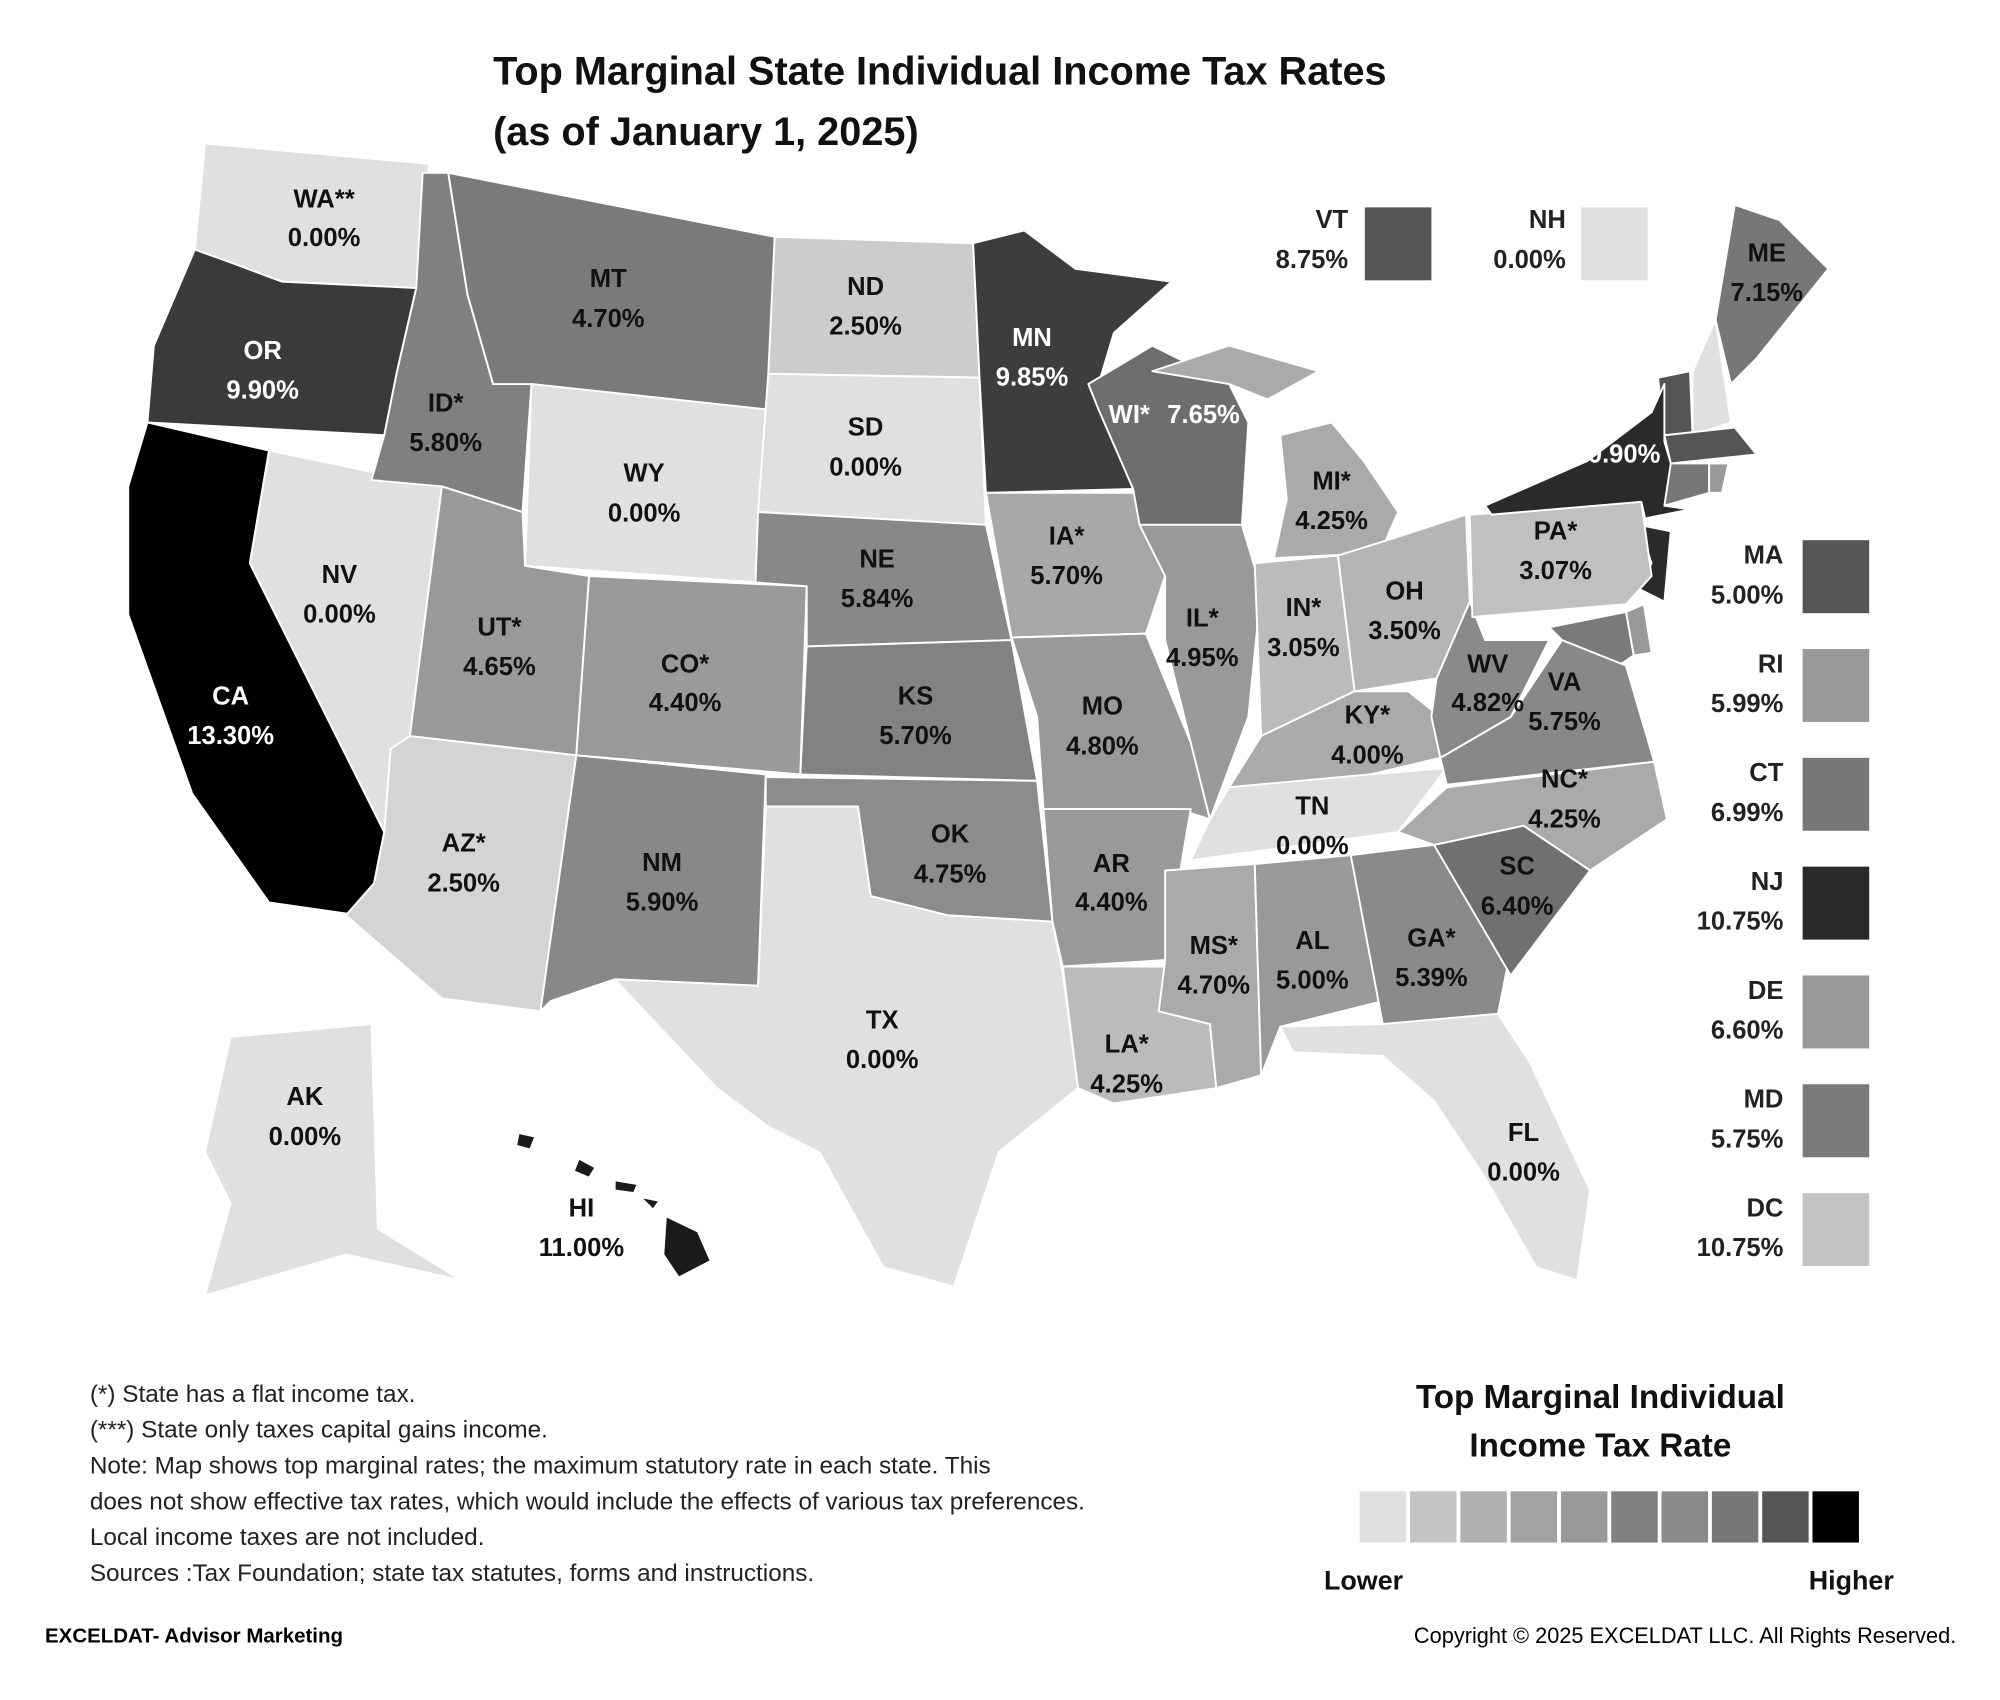  I want to click on state-label: VA, so click(1565, 682).